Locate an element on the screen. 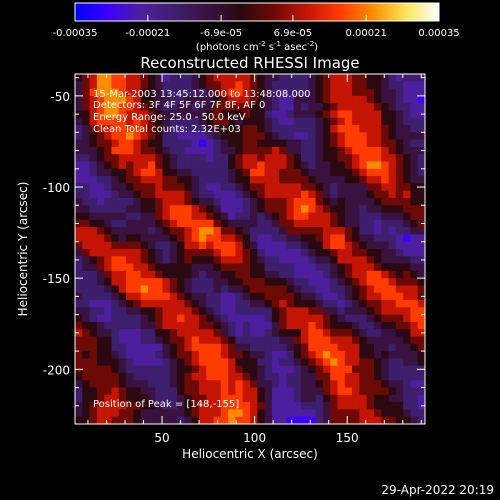 This screenshot has width=500, height=500. y-tick-labels: -50 -100 -150 -200 is located at coordinates (56, 233).